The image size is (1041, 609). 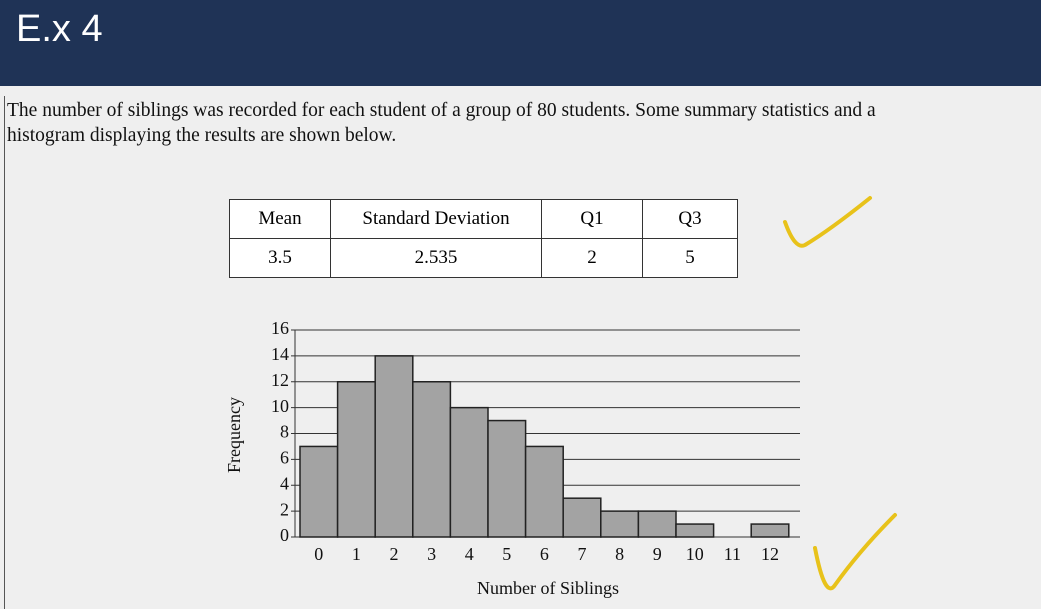 What do you see at coordinates (544, 554) in the screenshot?
I see `x-tick-label: 6` at bounding box center [544, 554].